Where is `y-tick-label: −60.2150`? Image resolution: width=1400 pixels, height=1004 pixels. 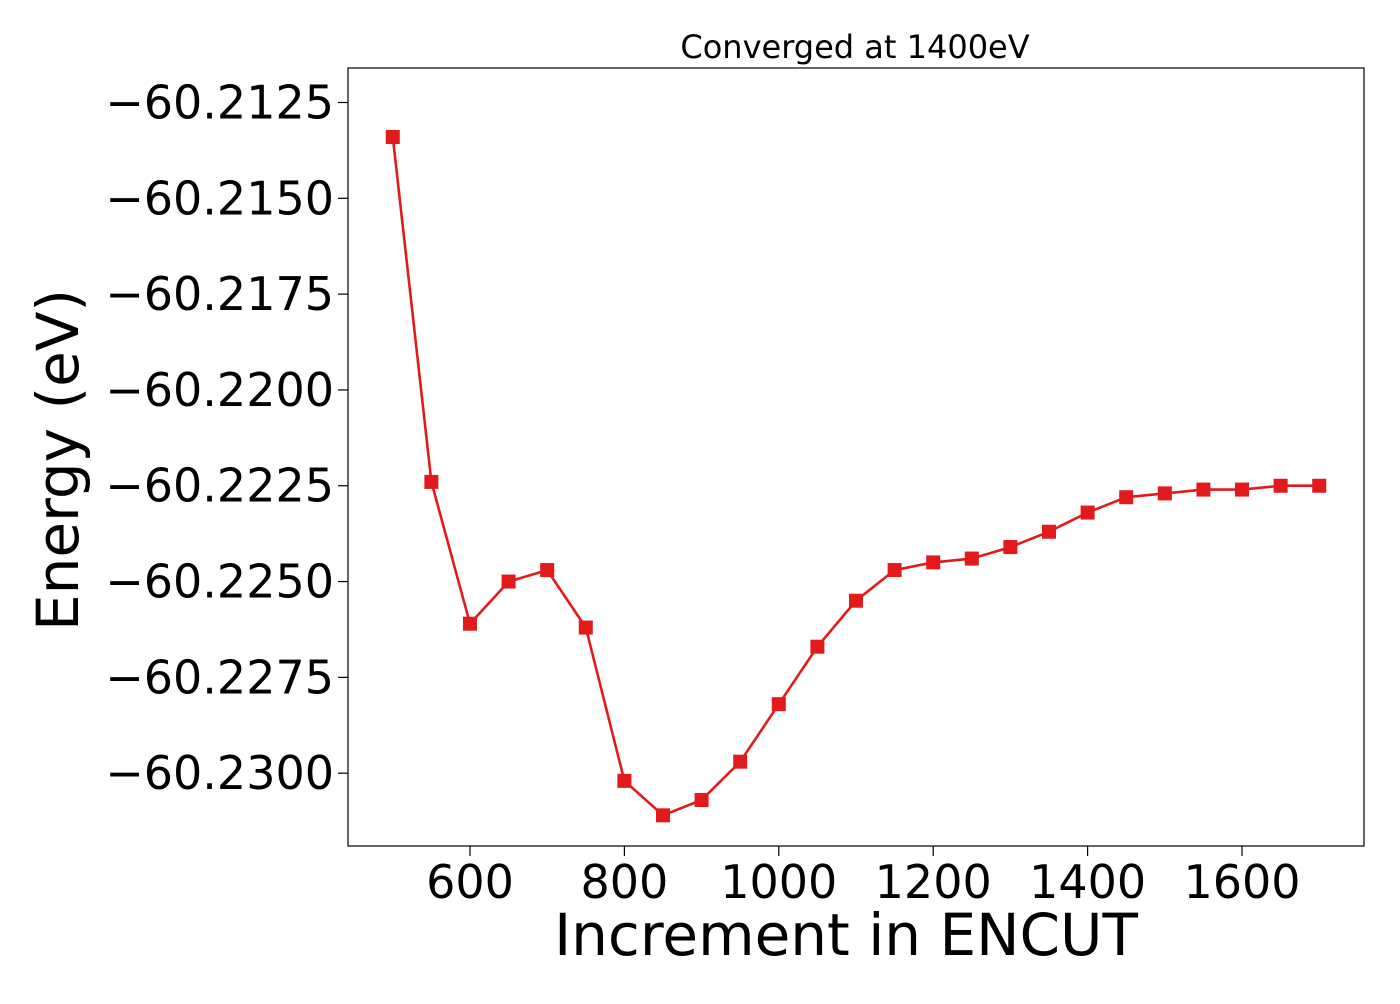
y-tick-label: −60.2150 is located at coordinates (219, 198).